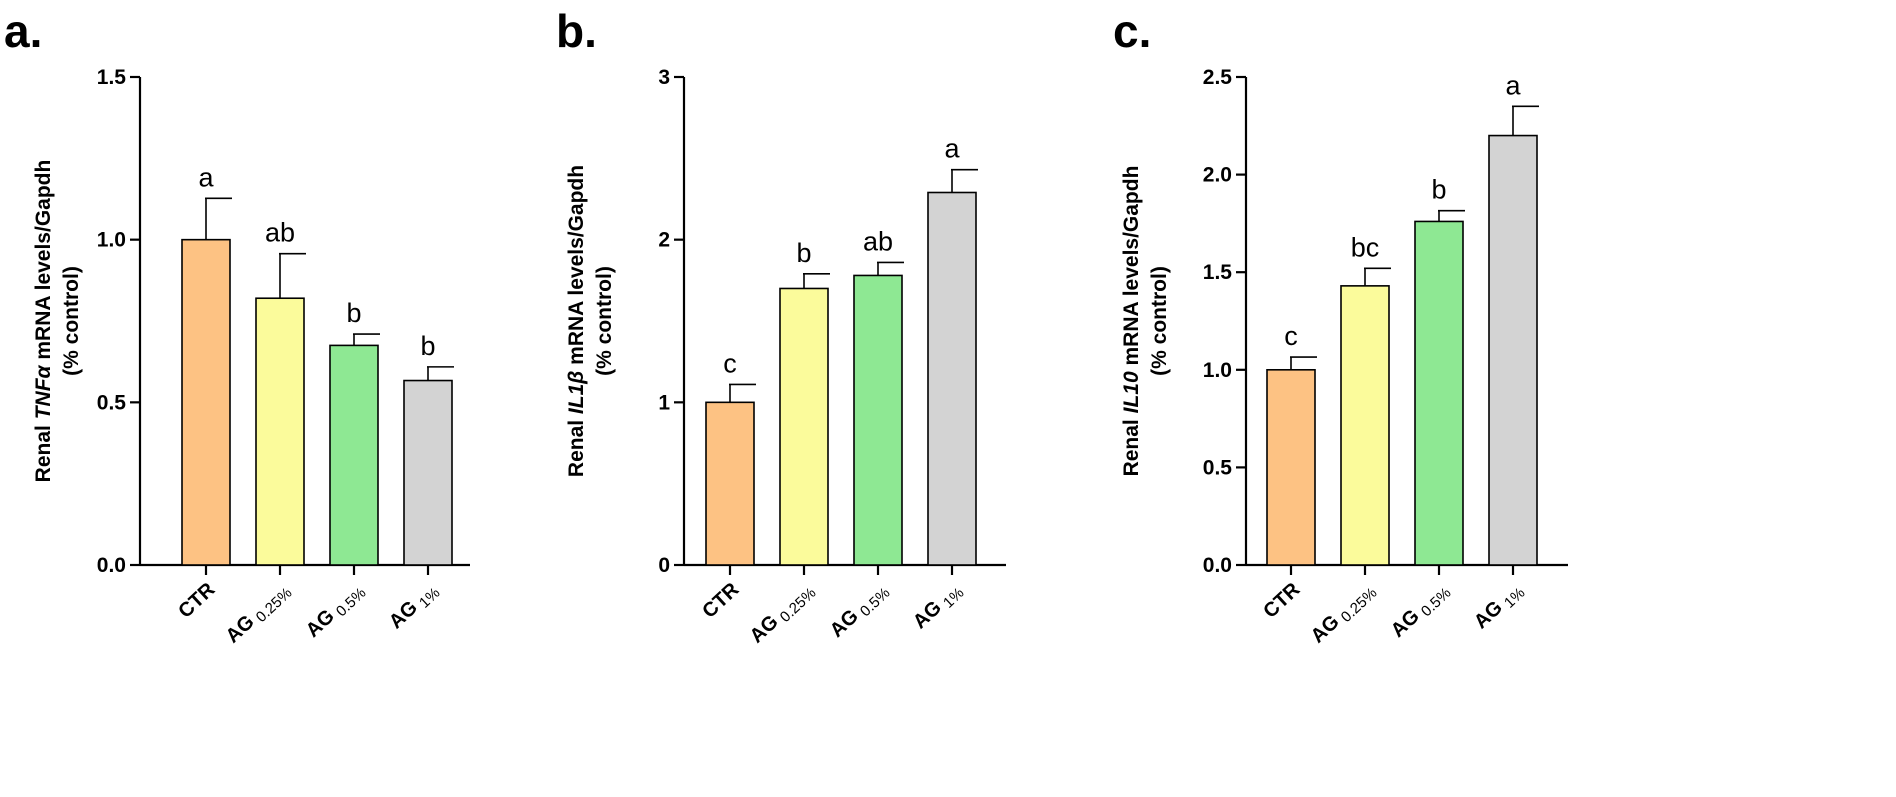  What do you see at coordinates (1218, 77) in the screenshot?
I see `y-tick-label: 2.5` at bounding box center [1218, 77].